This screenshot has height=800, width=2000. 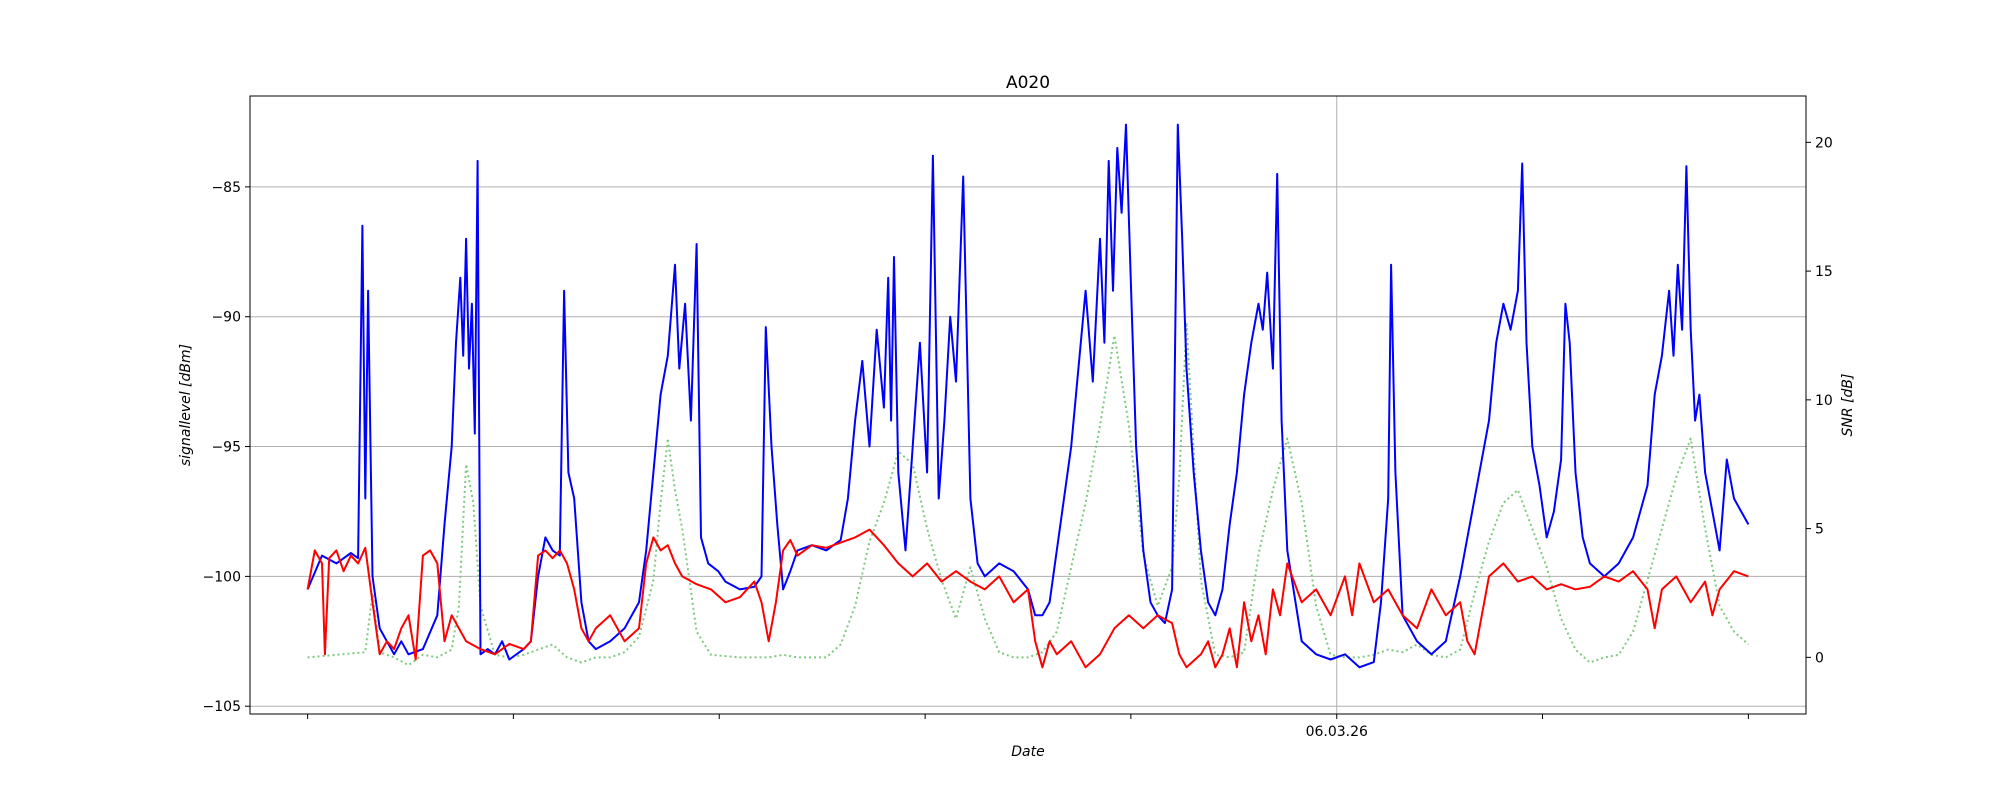 What do you see at coordinates (226, 318) in the screenshot?
I see `left-y-tick-label-3: −90` at bounding box center [226, 318].